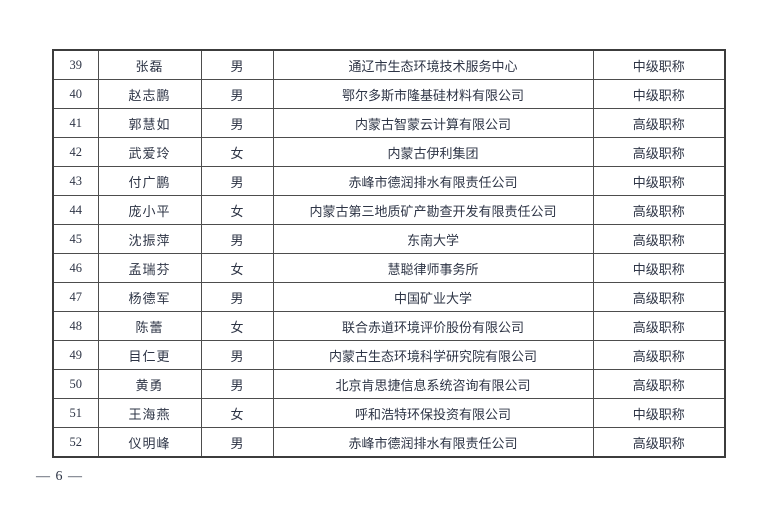  What do you see at coordinates (433, 355) in the screenshot?
I see `cell-organization: 内蒙古生态环境科学研究院有限公司` at bounding box center [433, 355].